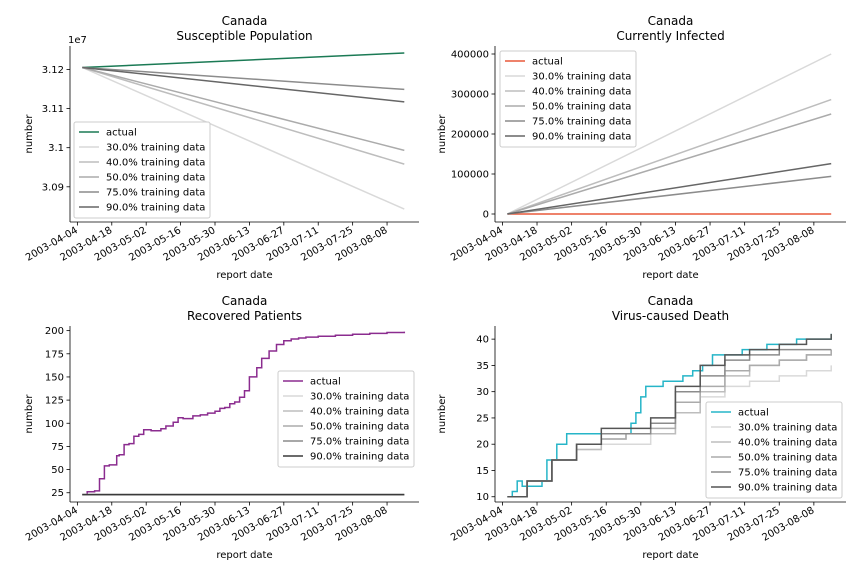  Describe the element at coordinates (670, 316) in the screenshot. I see `chart-subtitle: Virus-caused Death` at that location.